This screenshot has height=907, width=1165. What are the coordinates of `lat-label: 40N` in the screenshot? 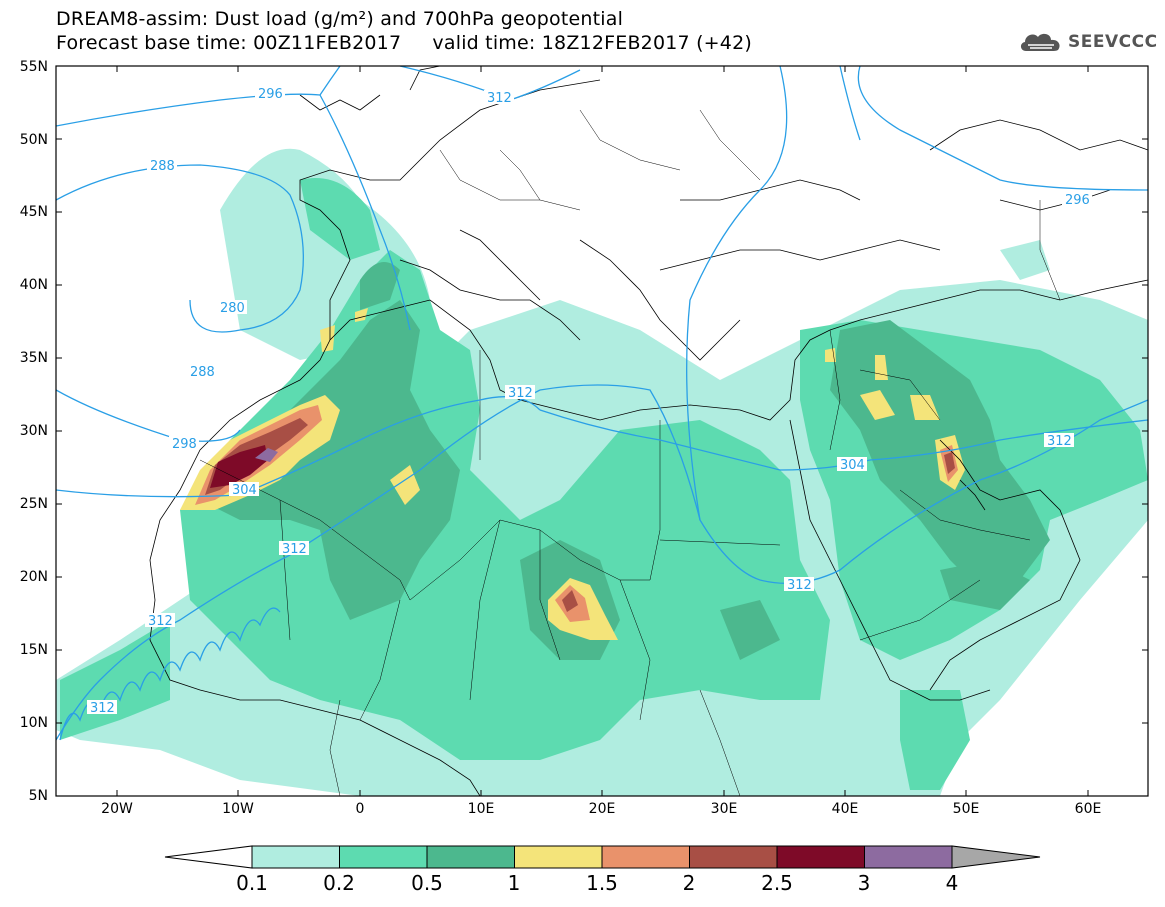 It's located at (34, 285).